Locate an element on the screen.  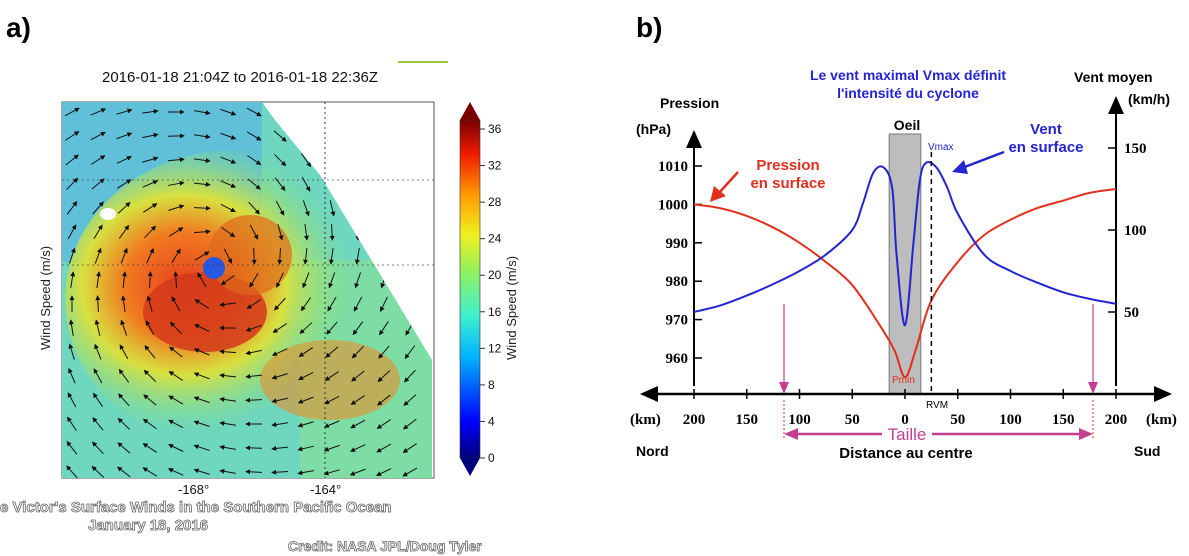
data-gap is located at coordinates (108, 214).